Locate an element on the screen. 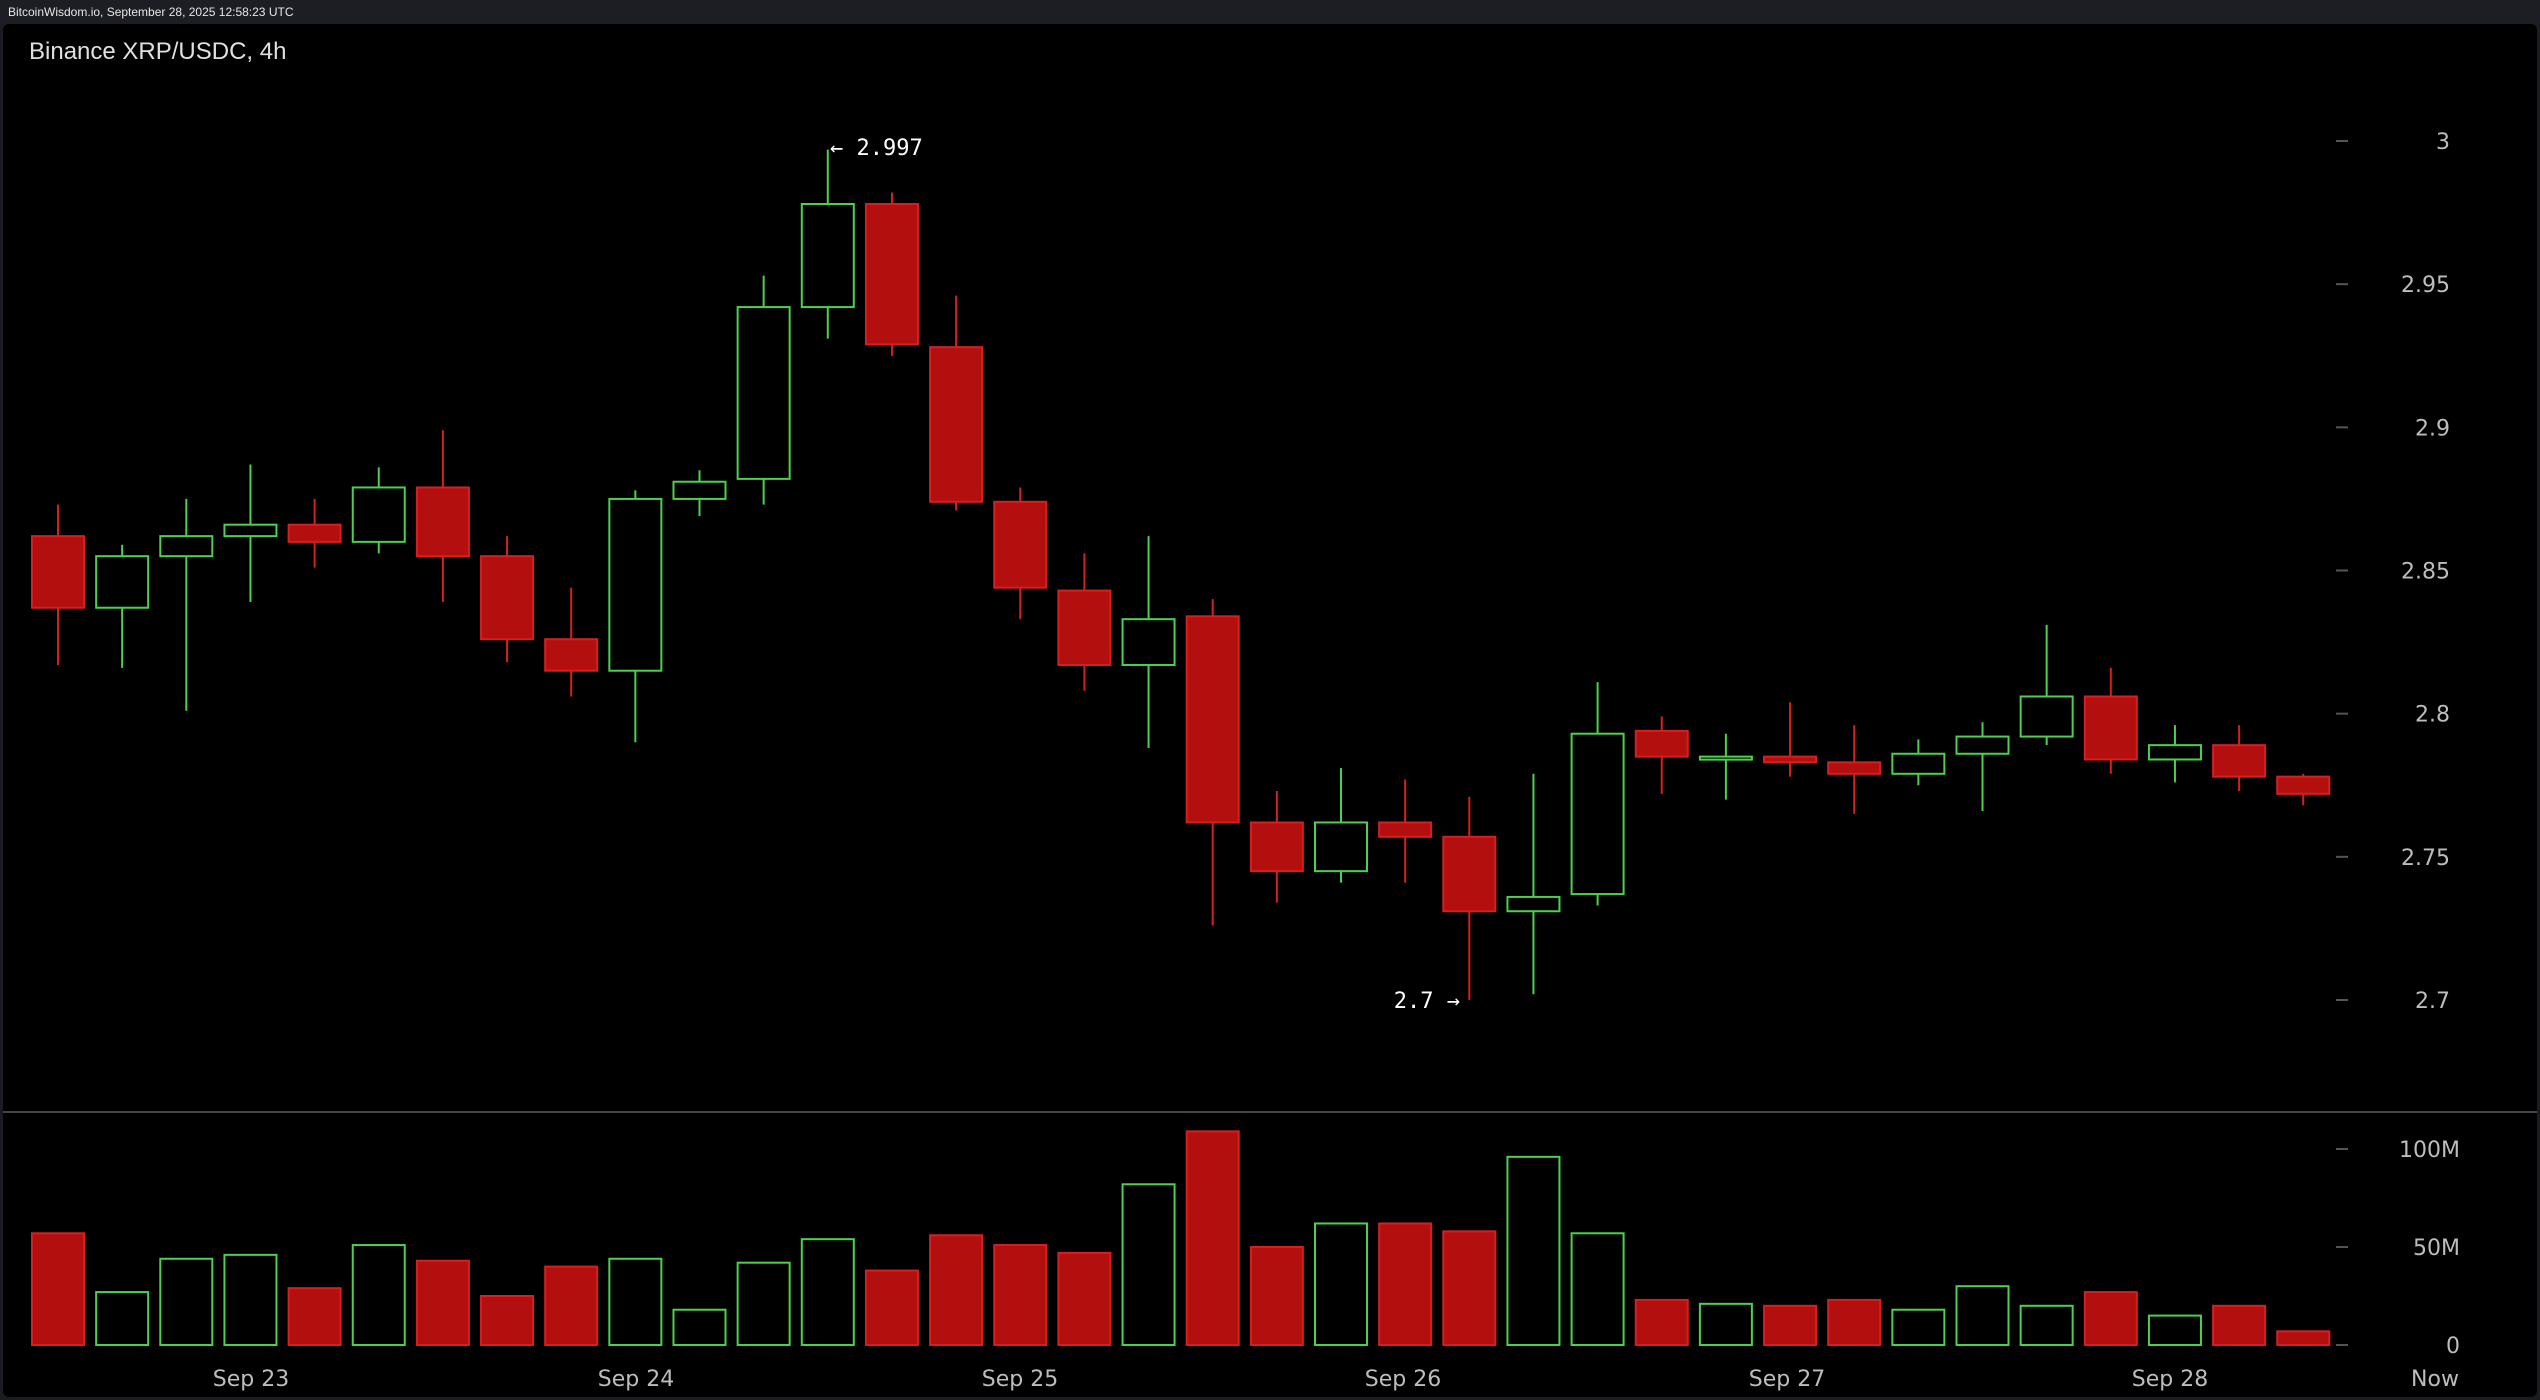 The width and height of the screenshot is (2540, 1400). high-annotation: ← 2.997 is located at coordinates (876, 148).